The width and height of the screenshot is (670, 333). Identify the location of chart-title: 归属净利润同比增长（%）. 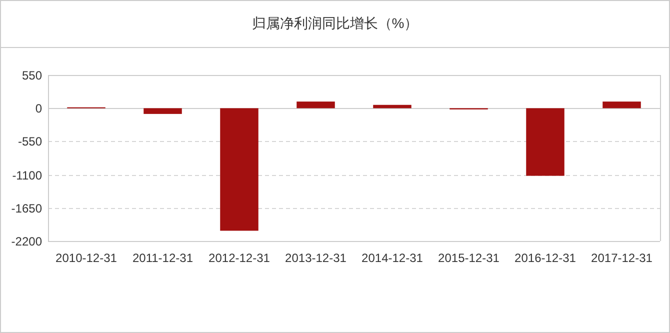
(335, 23).